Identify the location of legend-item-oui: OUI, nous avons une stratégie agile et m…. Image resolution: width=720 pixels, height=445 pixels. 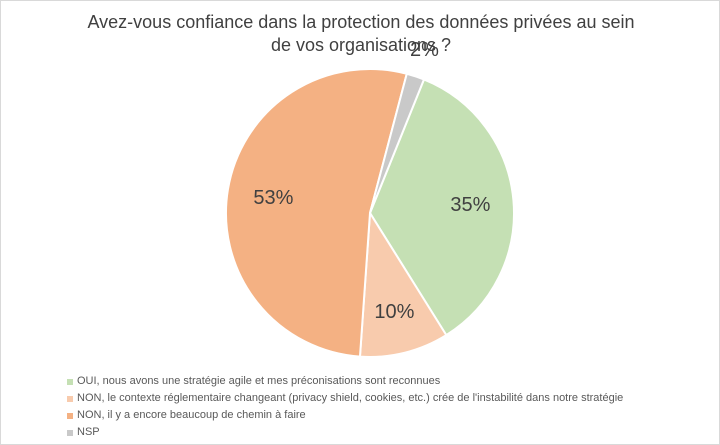
(345, 381).